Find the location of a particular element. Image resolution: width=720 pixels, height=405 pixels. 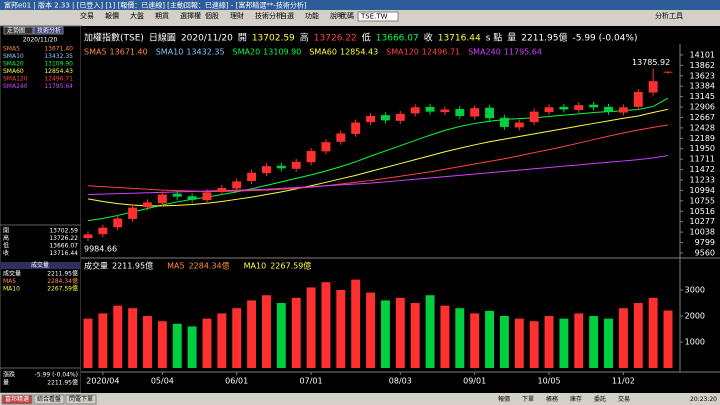

task-shortcut: 帳務 is located at coordinates (552, 399).